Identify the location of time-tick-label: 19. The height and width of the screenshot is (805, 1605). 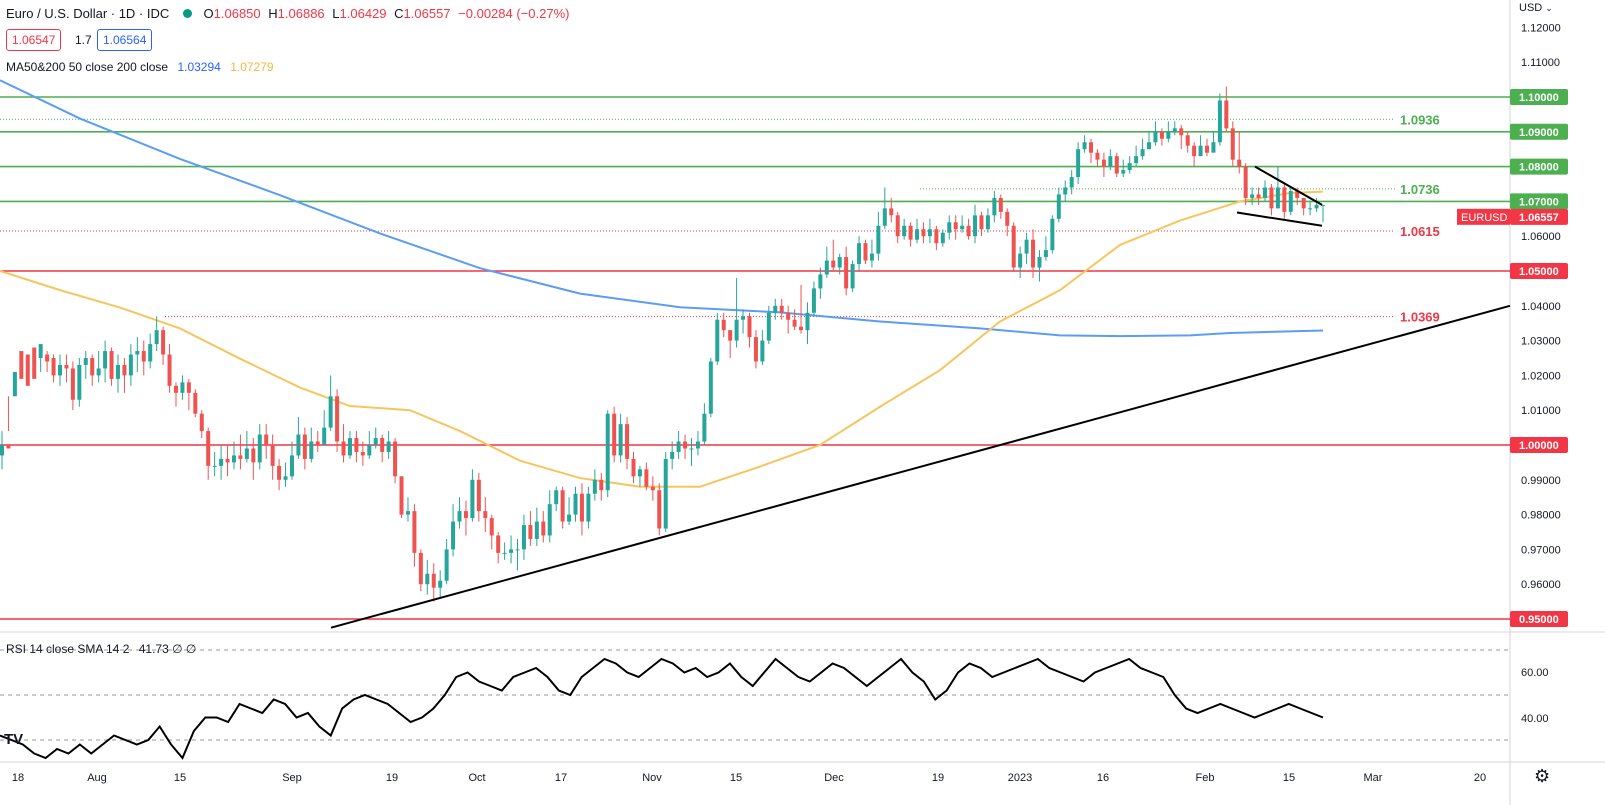
(392, 778).